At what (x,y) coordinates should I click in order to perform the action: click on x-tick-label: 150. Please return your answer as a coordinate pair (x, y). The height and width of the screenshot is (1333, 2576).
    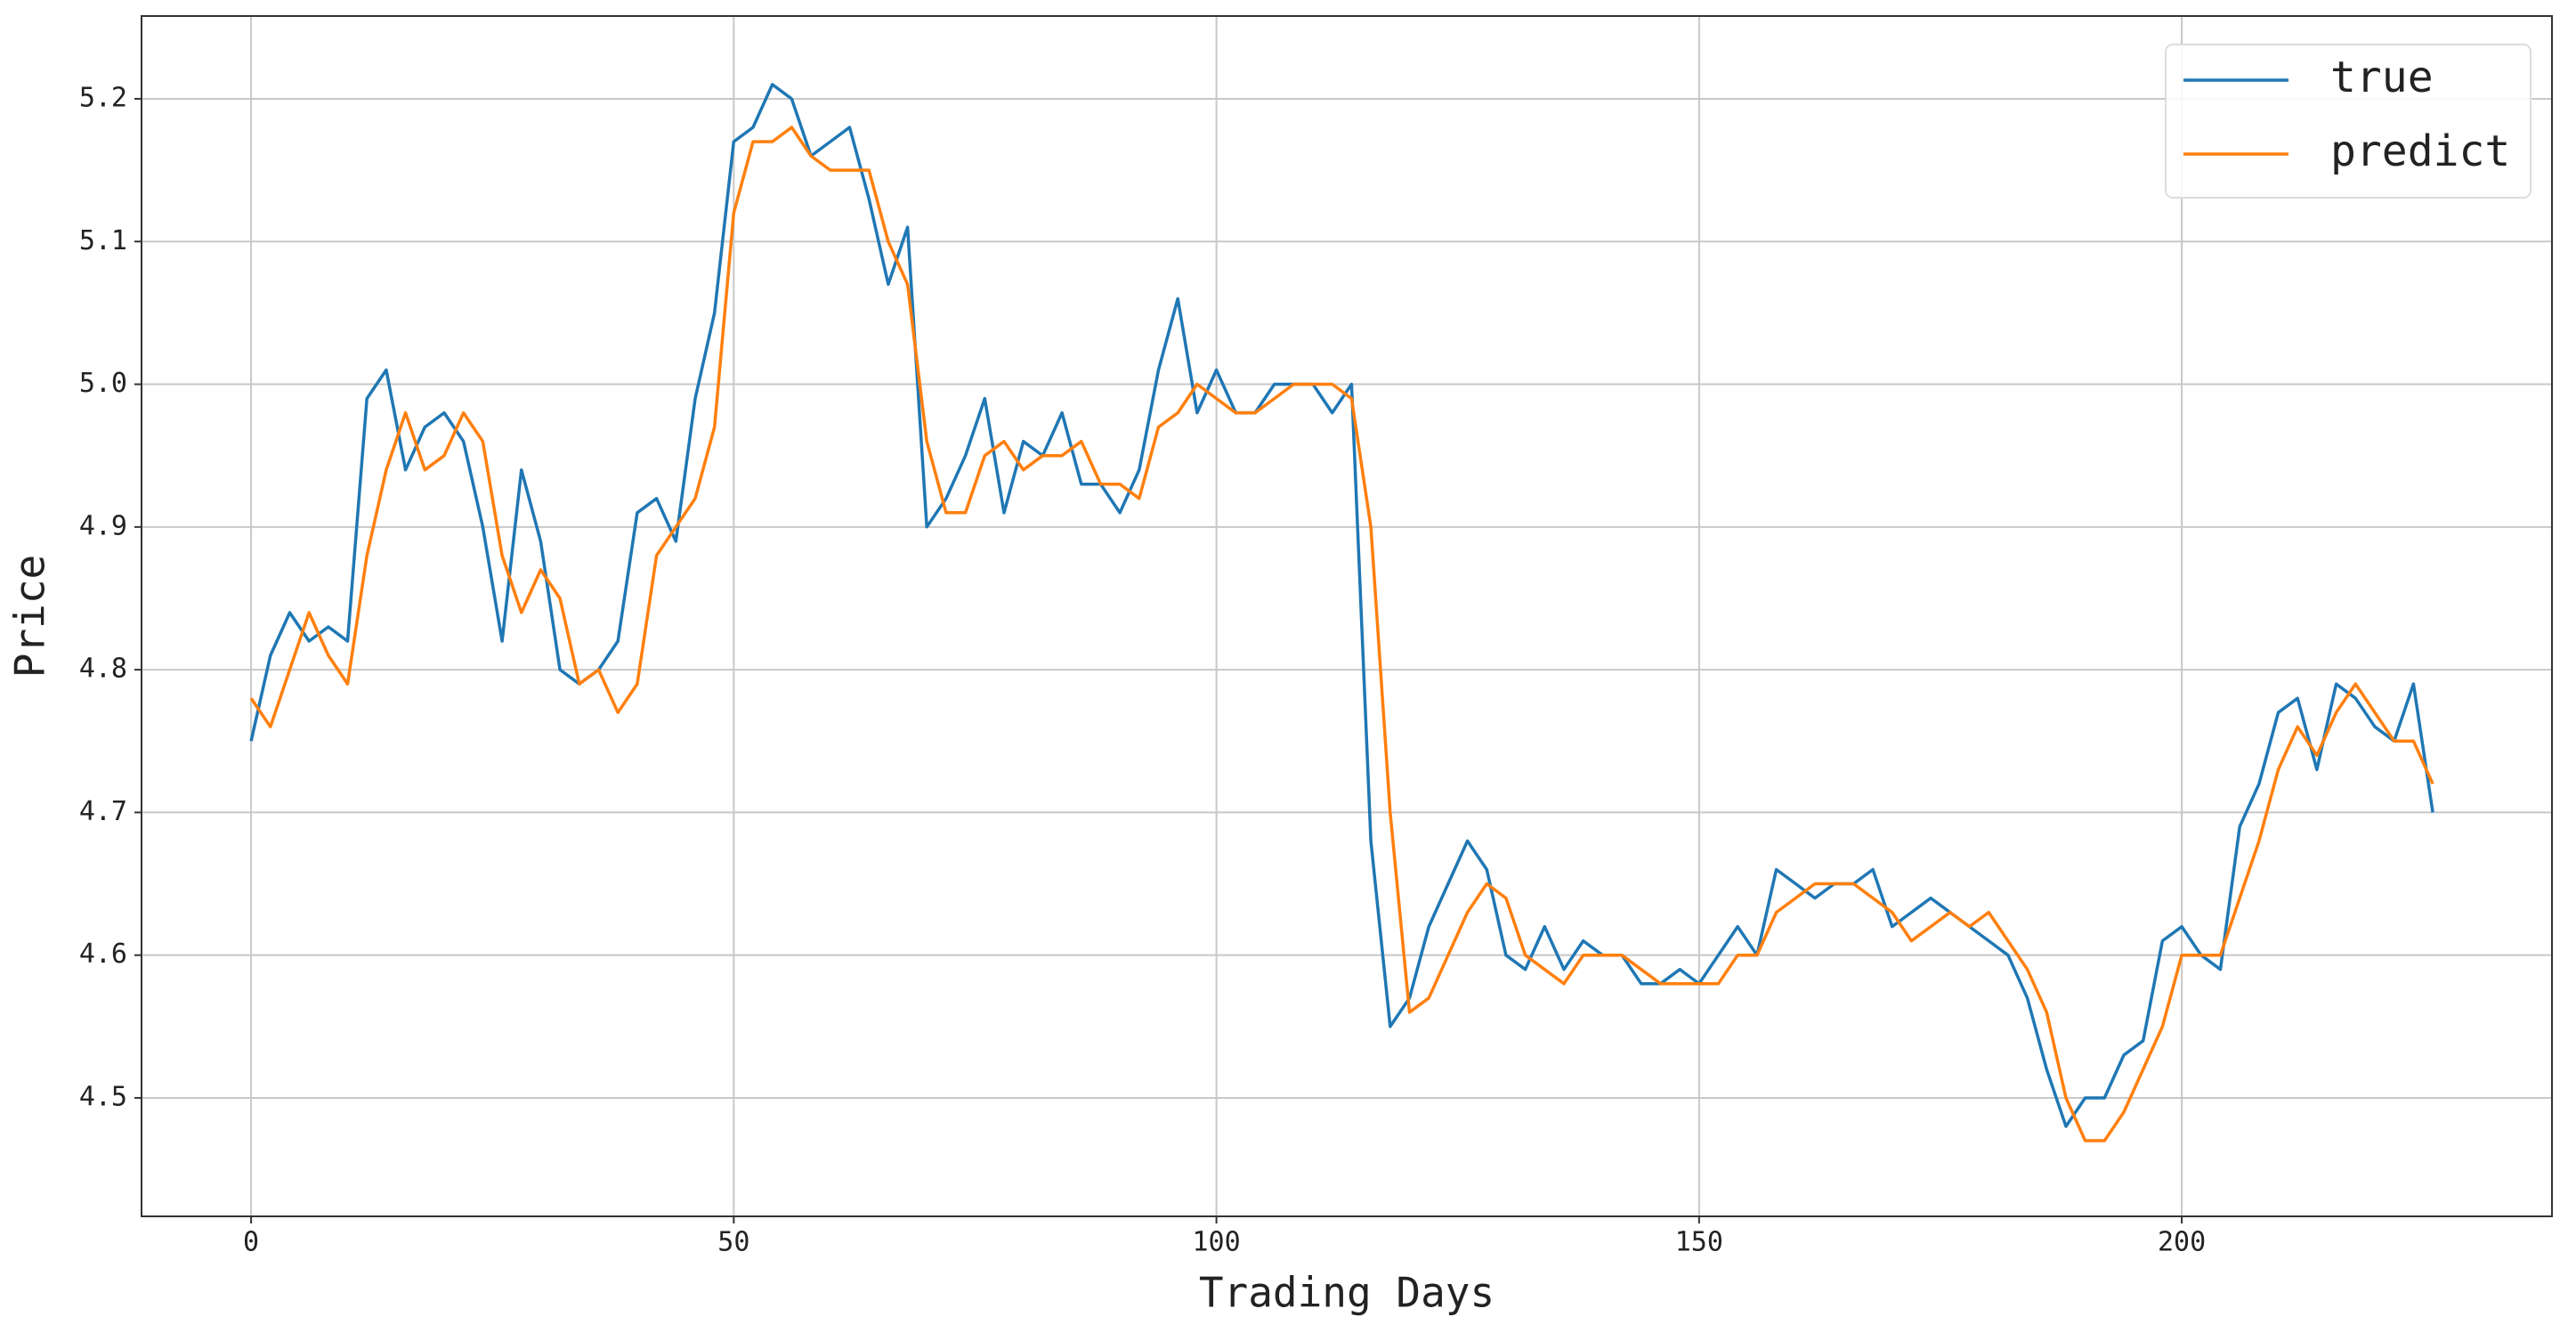
    Looking at the image, I should click on (1699, 1242).